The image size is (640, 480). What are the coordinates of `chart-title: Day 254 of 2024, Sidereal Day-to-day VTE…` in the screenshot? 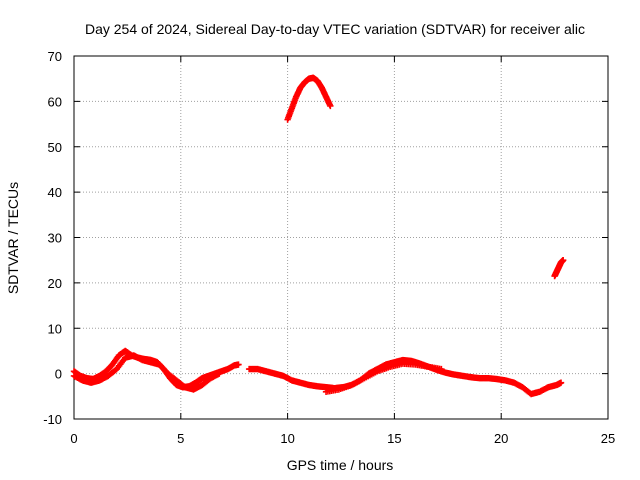 It's located at (335, 29).